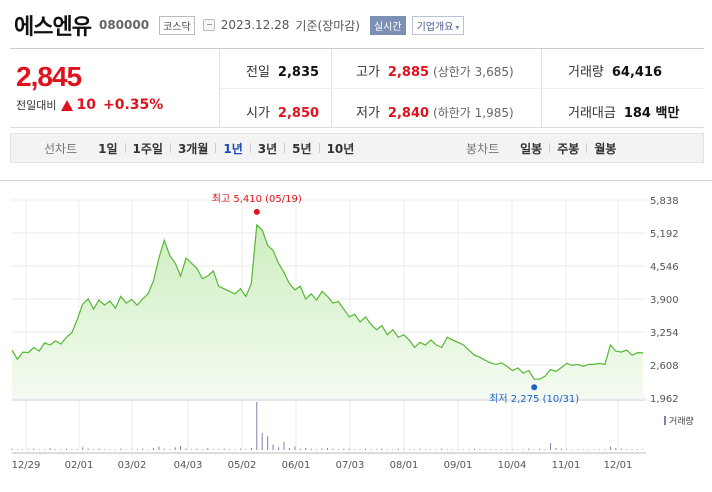 The width and height of the screenshot is (712, 492). Describe the element at coordinates (258, 113) in the screenshot. I see `stat-label: 시가` at that location.